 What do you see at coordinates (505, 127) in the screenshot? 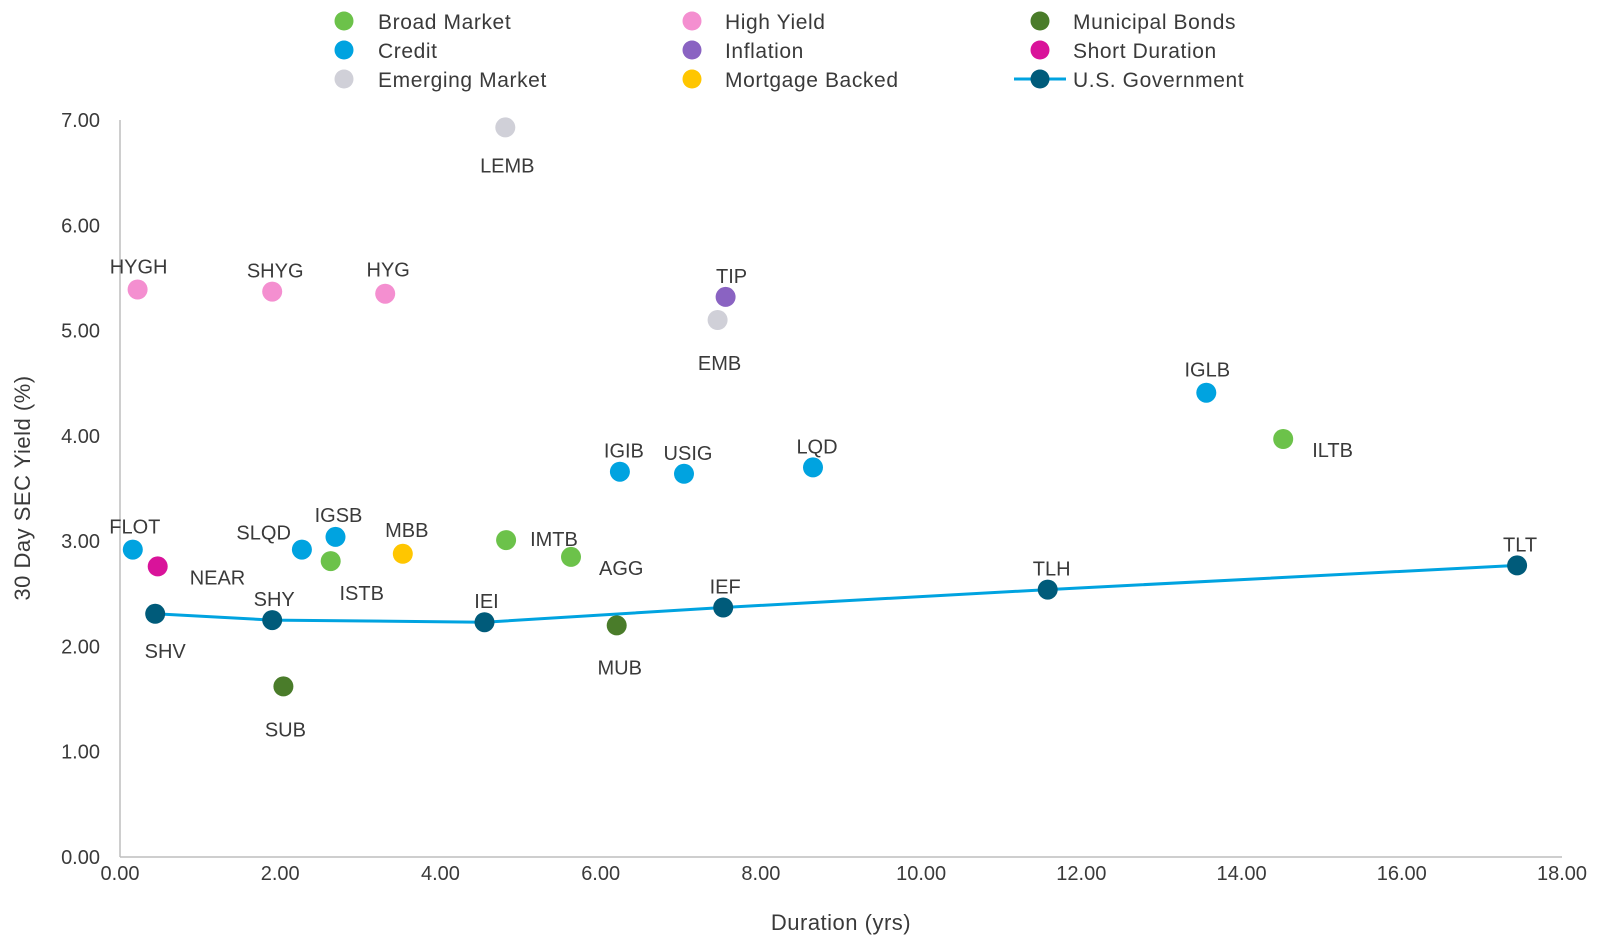
I see `point-lemb` at bounding box center [505, 127].